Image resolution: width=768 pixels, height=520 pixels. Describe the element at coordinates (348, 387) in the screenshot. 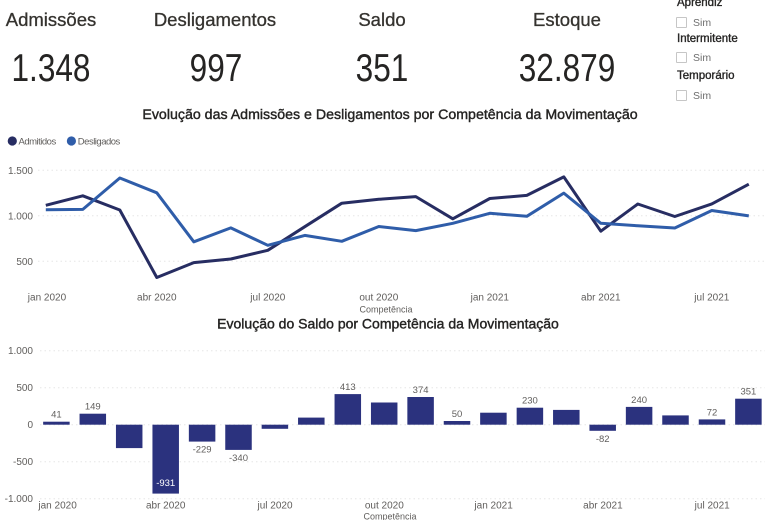

I see `svg-text: 413` at that location.